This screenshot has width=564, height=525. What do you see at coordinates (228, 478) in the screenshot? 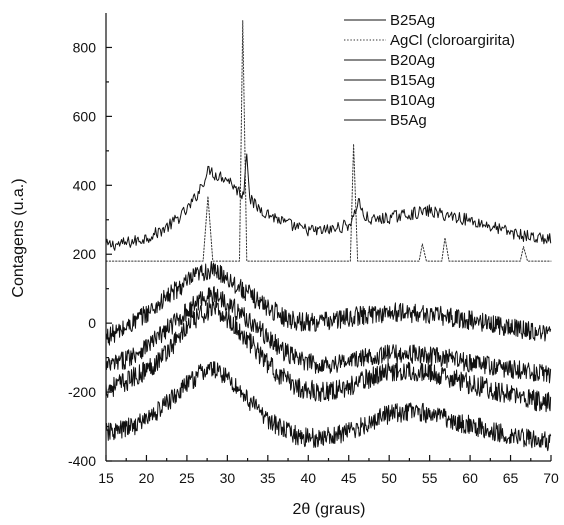
I see `x-tick-label: 30` at bounding box center [228, 478].